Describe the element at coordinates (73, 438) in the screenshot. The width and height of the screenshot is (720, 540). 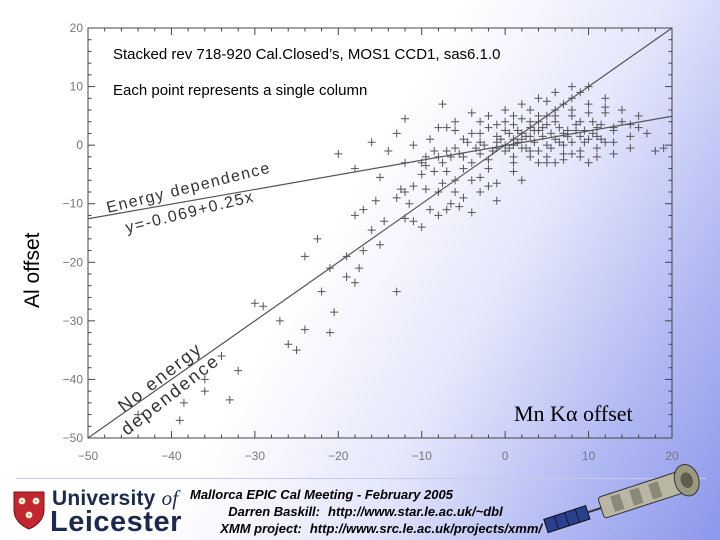
I see `y-tick-label: −50` at that location.